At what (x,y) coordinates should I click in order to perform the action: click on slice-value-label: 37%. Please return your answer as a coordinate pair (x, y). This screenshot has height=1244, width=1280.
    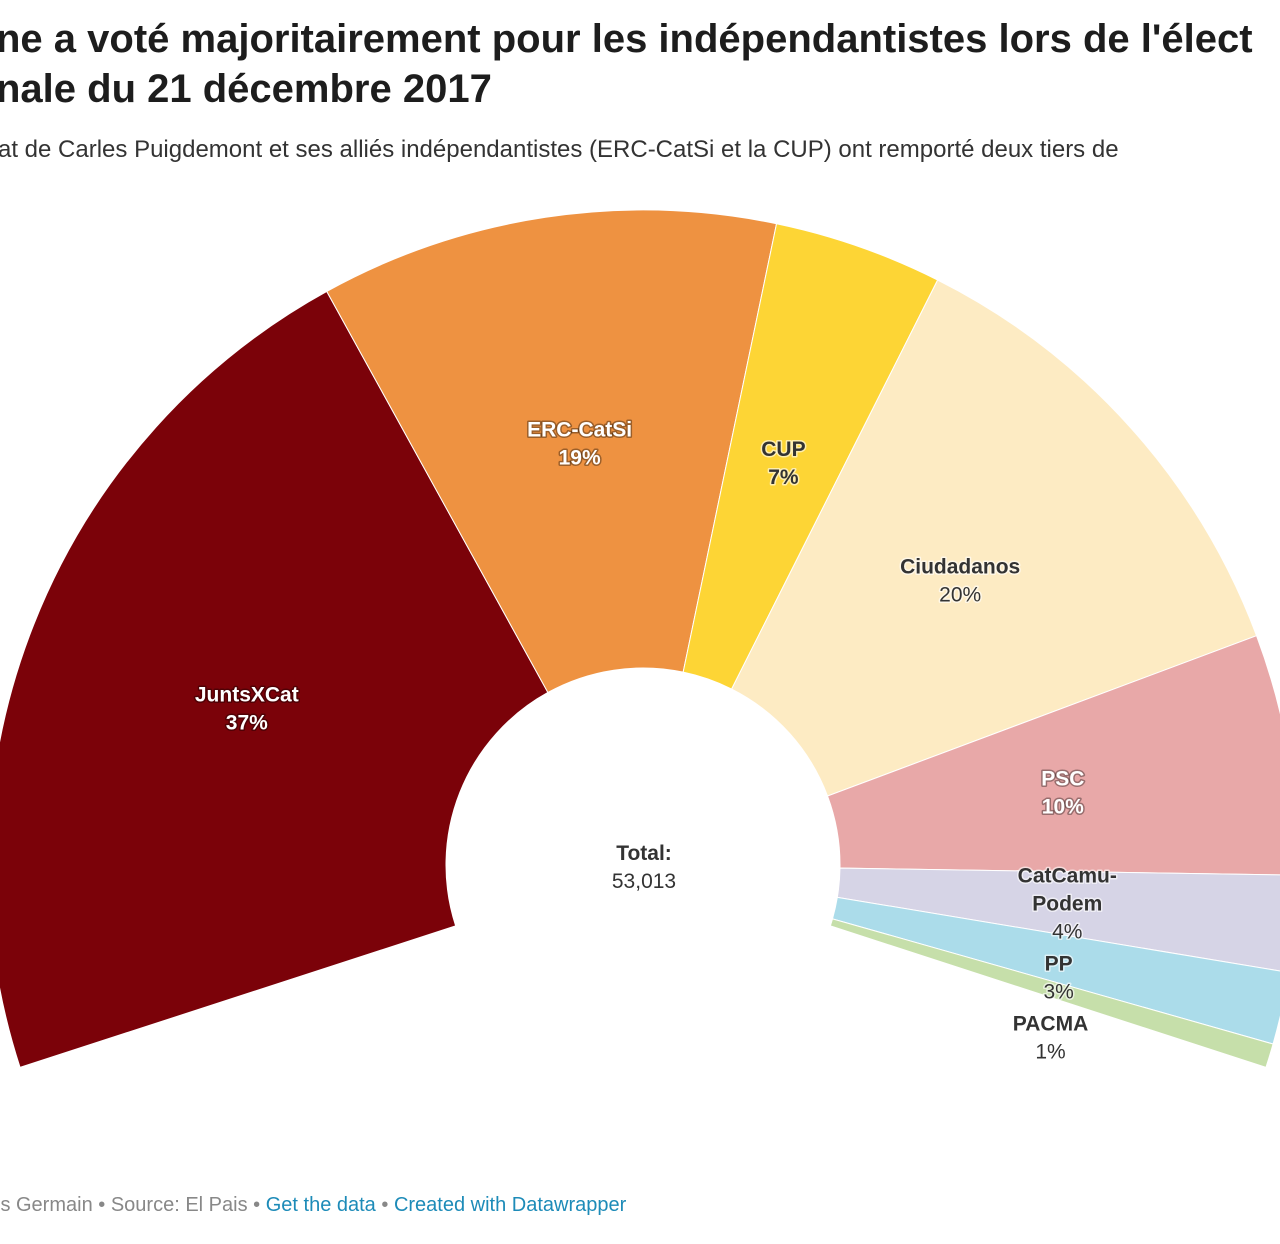
    Looking at the image, I should click on (247, 722).